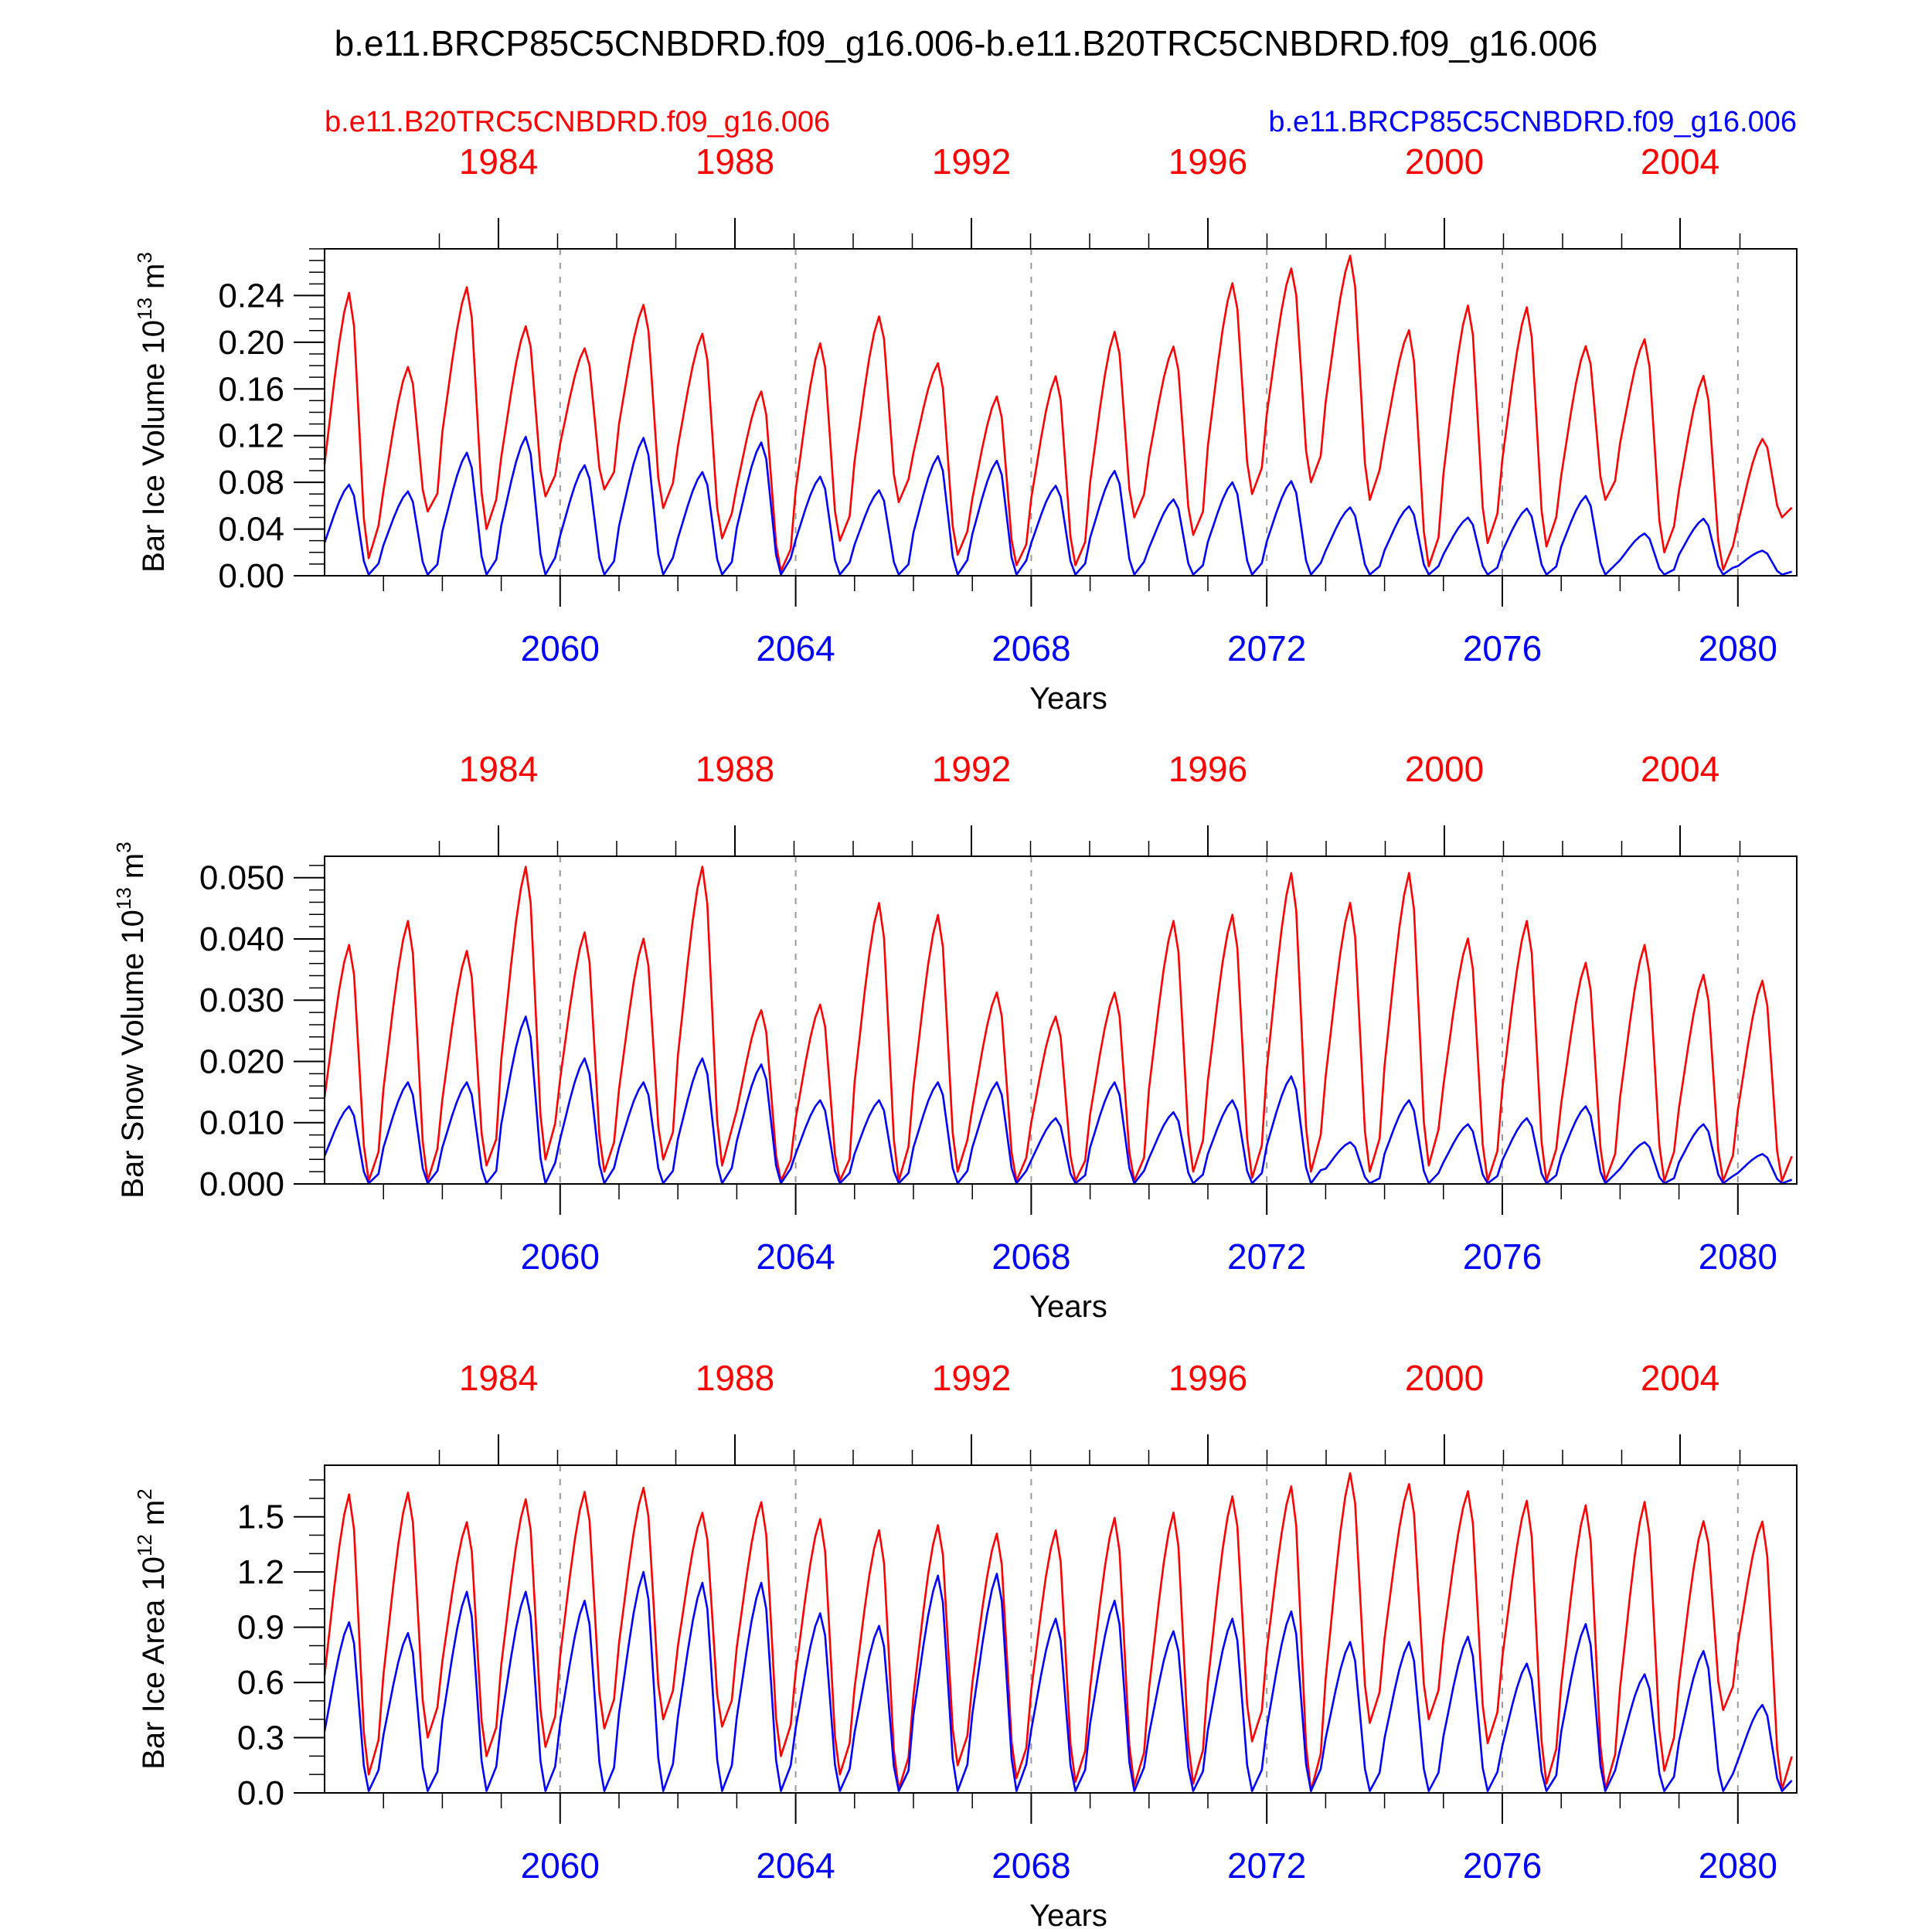 The width and height of the screenshot is (1932, 1932). I want to click on y-tick-label: 0.050, so click(241, 878).